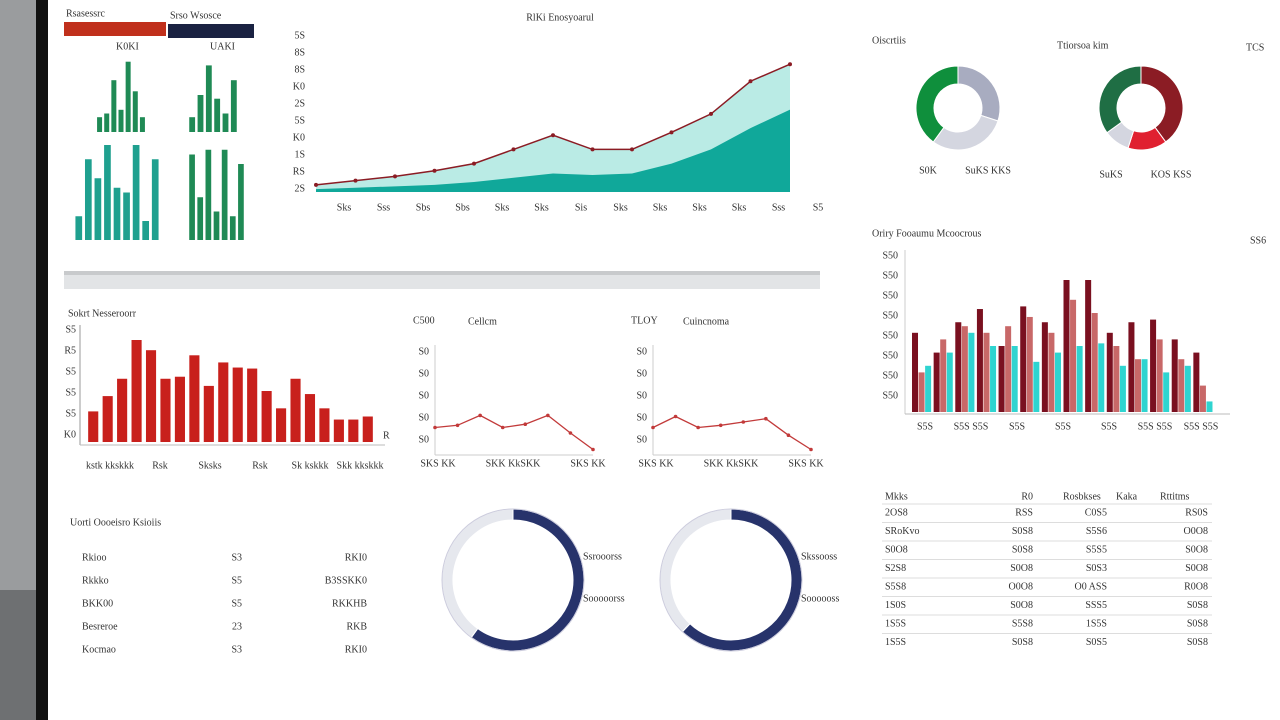 This screenshot has height=720, width=1280. I want to click on table-cell: SSS5, so click(1096, 605).